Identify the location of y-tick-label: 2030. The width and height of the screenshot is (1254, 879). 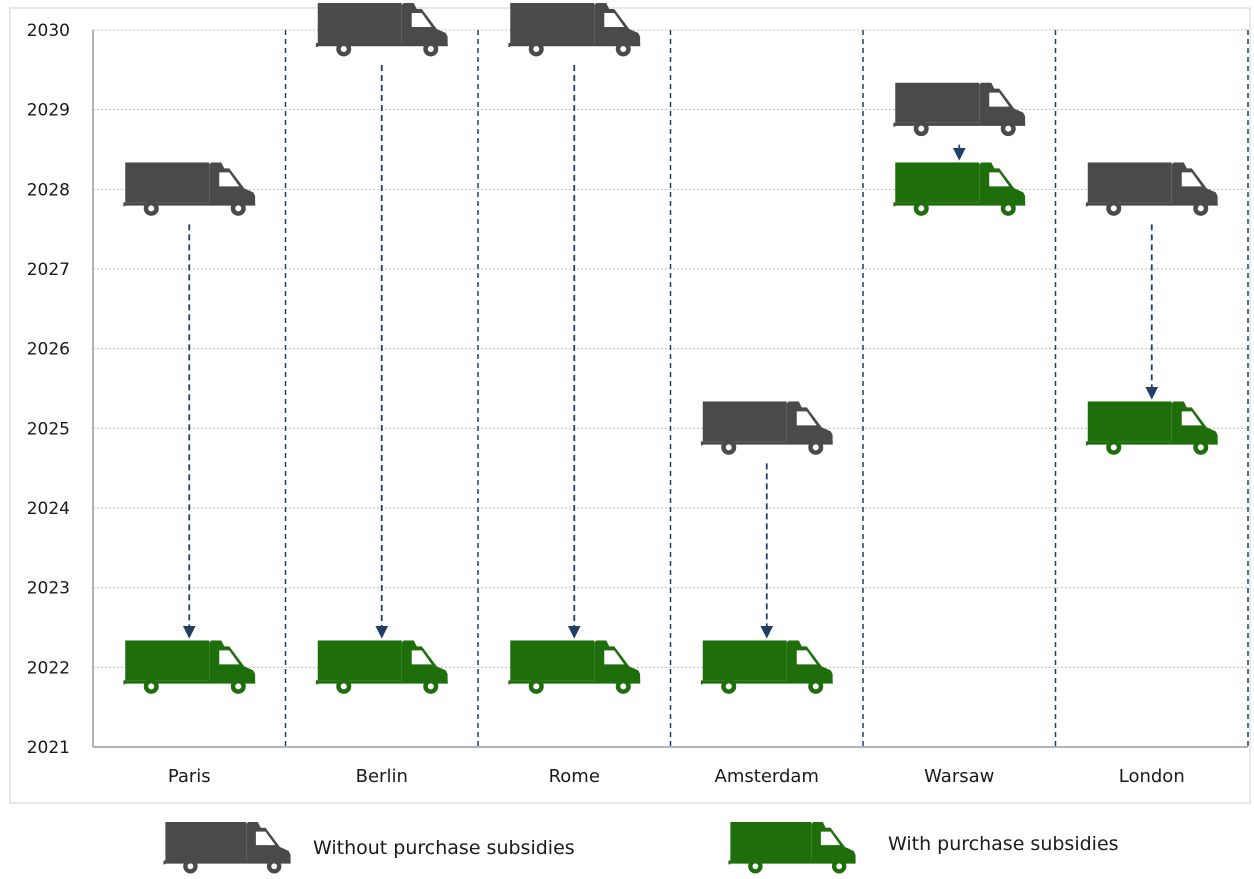
(48, 31).